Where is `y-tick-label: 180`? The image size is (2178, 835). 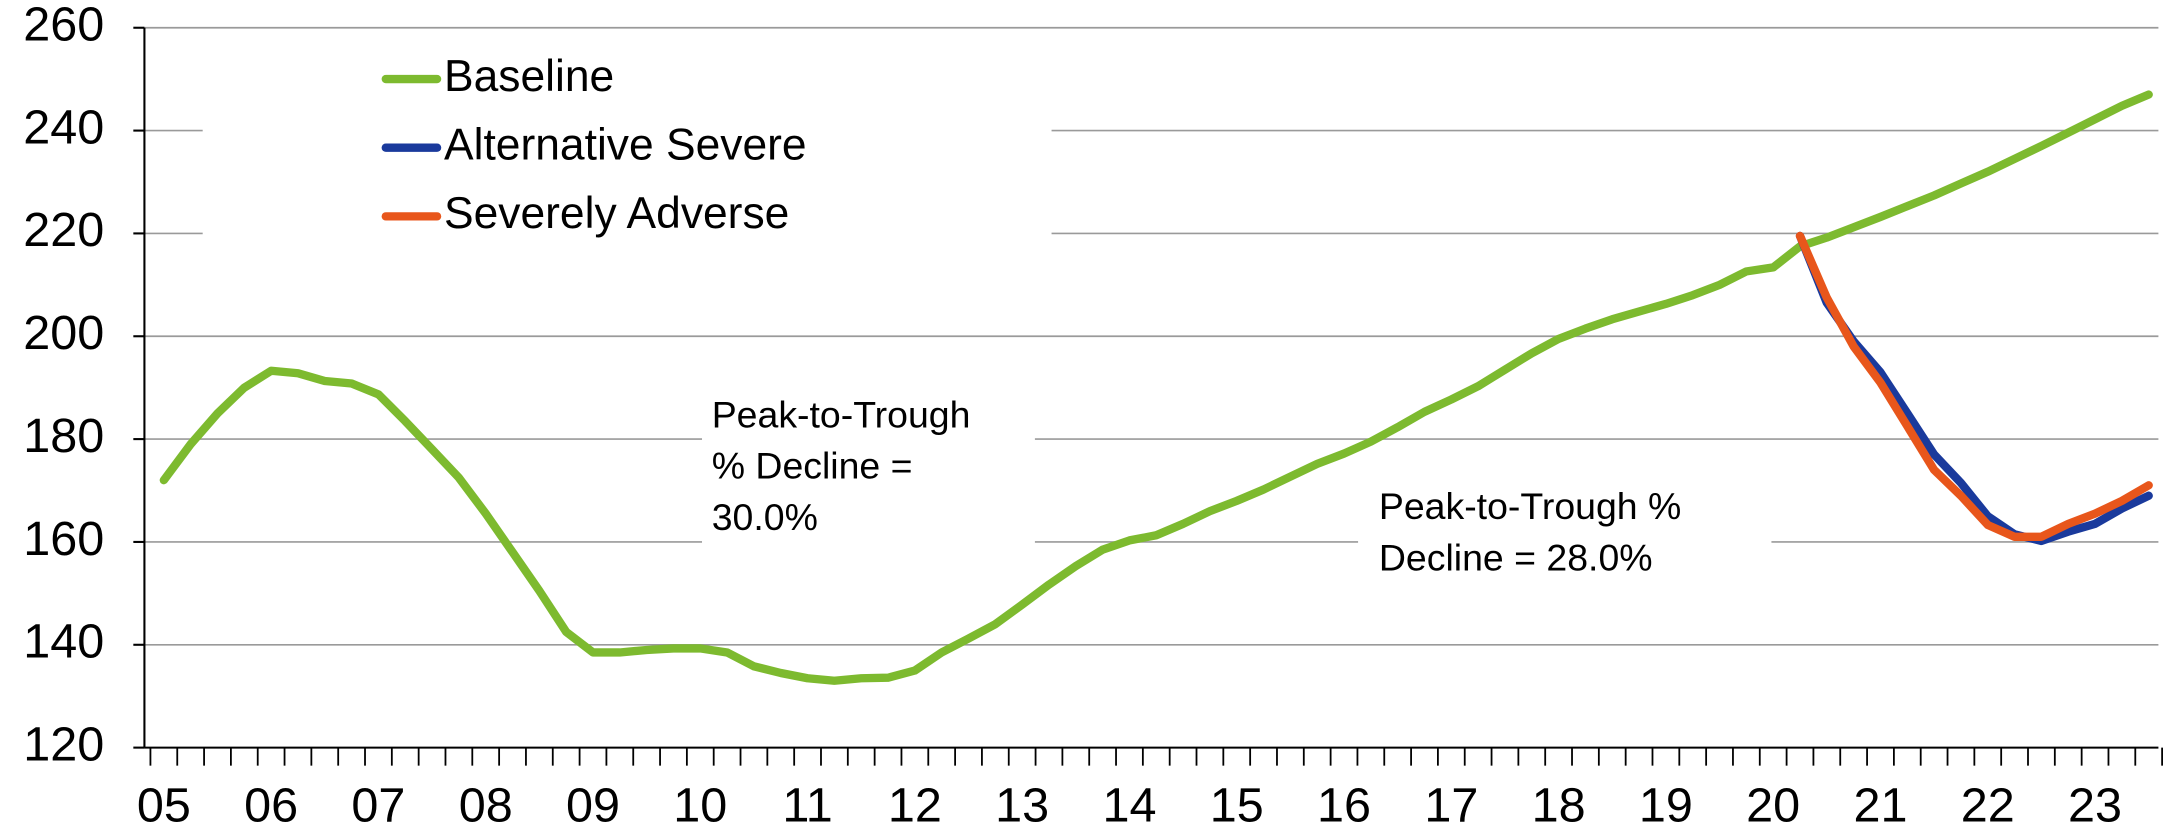
y-tick-label: 180 is located at coordinates (63, 436).